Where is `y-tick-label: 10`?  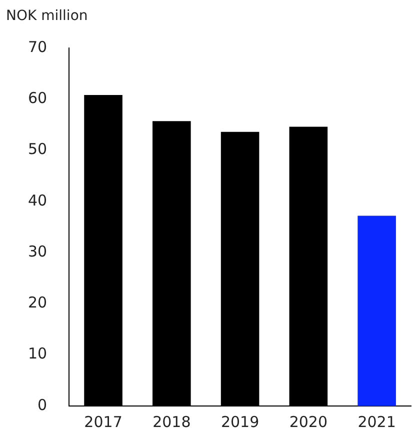 y-tick-label: 10 is located at coordinates (38, 353).